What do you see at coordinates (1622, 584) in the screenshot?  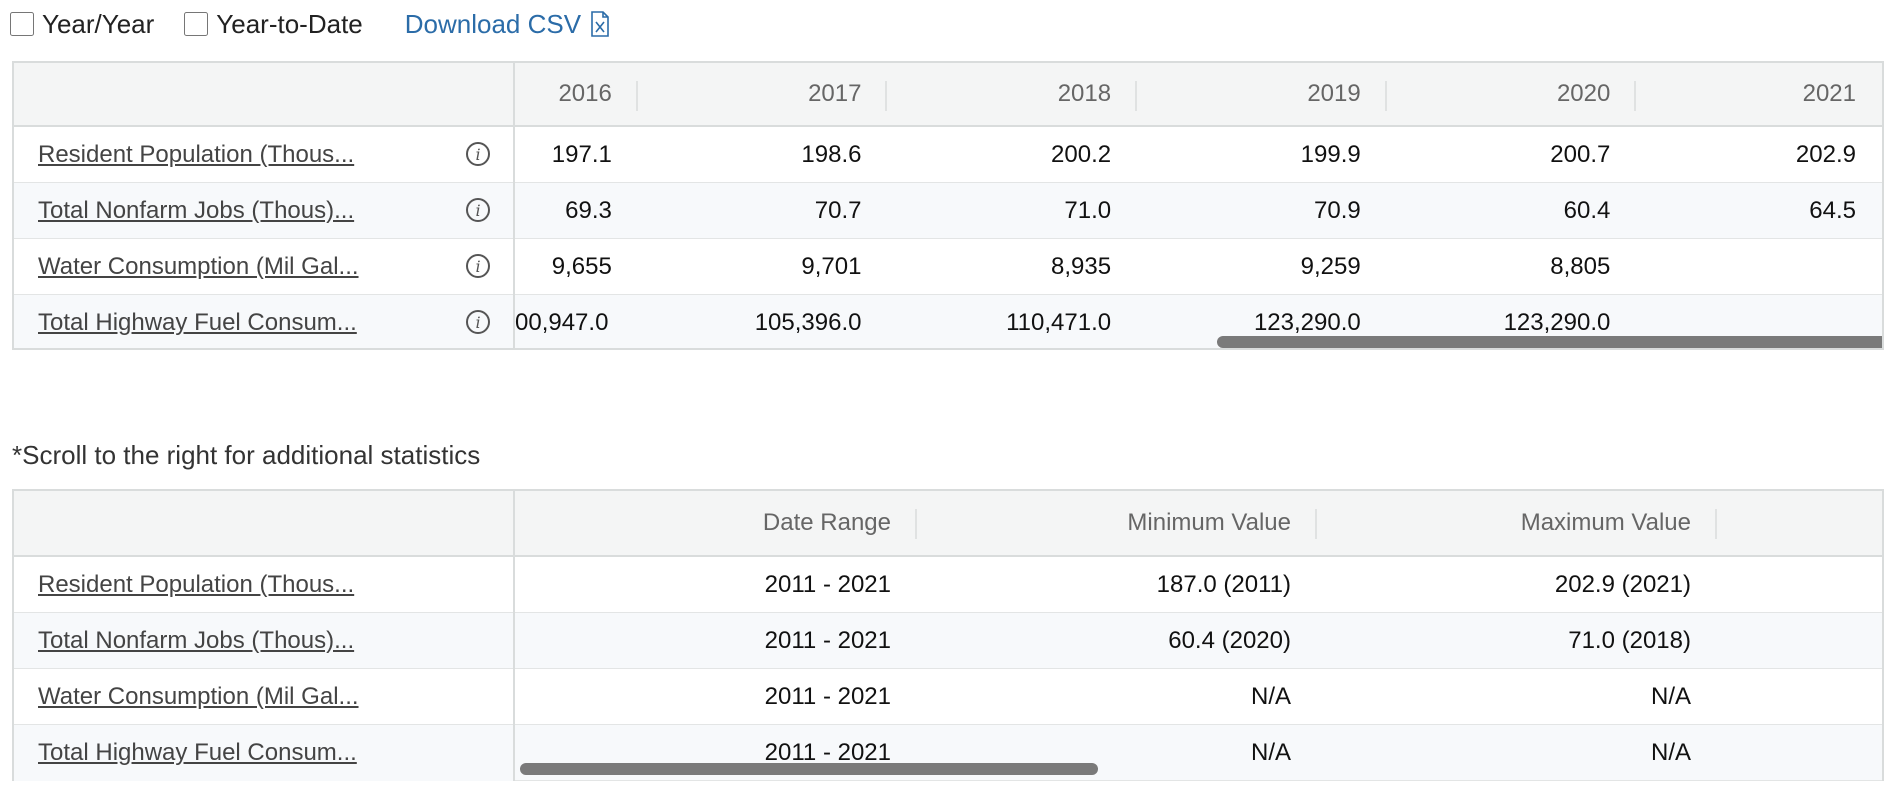 I see `table-cell: 202.9 (2021)` at bounding box center [1622, 584].